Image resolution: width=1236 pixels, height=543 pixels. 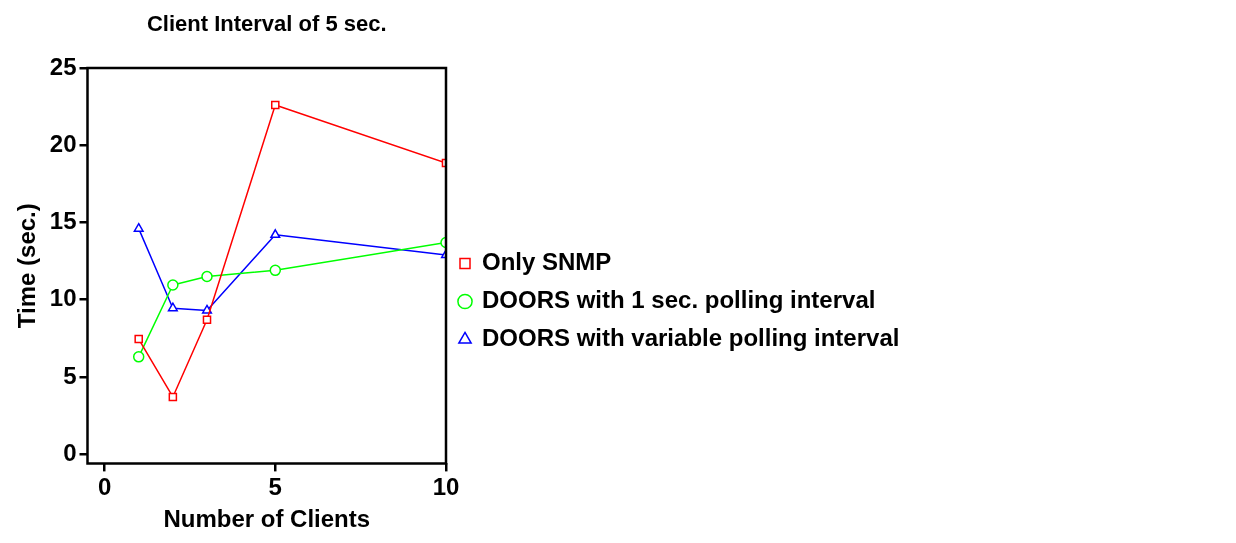 What do you see at coordinates (266, 24) in the screenshot?
I see `chart-title: Client Interval of 5 sec.` at bounding box center [266, 24].